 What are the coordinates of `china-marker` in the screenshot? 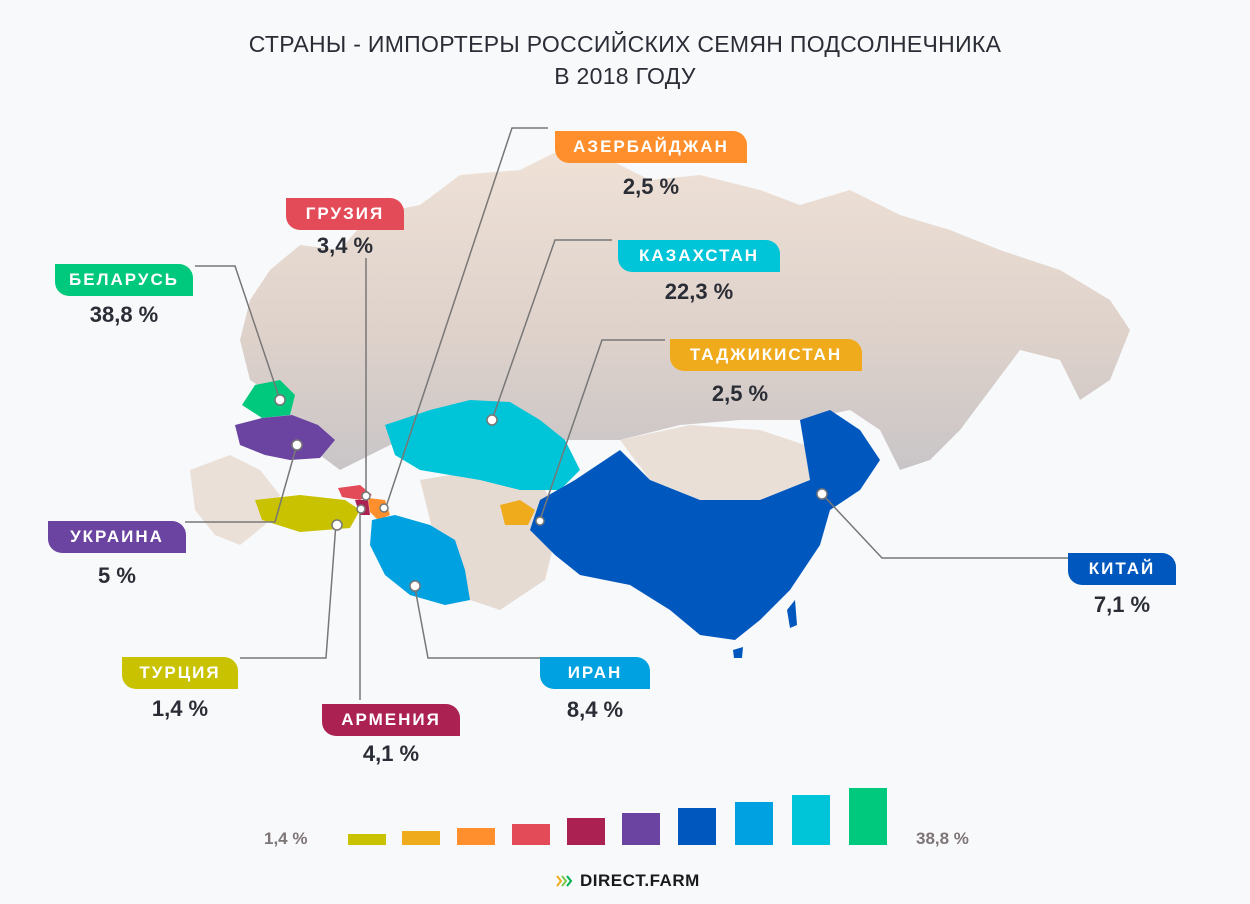 It's located at (822, 494).